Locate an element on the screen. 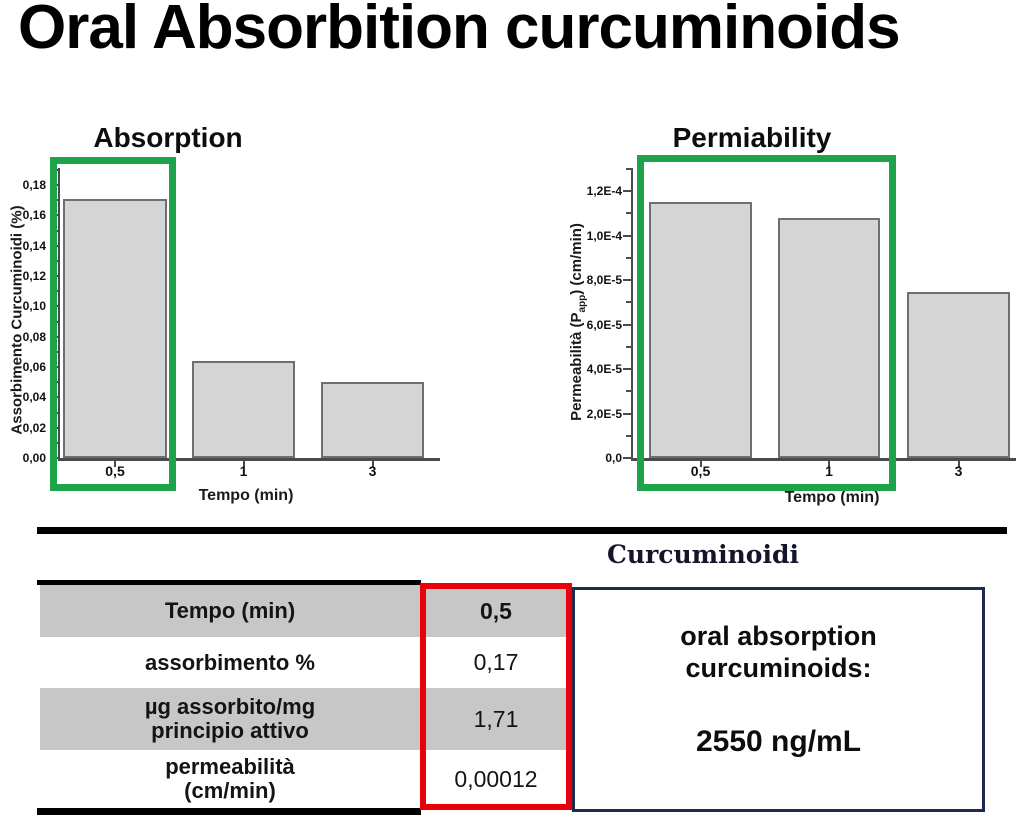  row-label: Tempo (min) is located at coordinates (230, 611).